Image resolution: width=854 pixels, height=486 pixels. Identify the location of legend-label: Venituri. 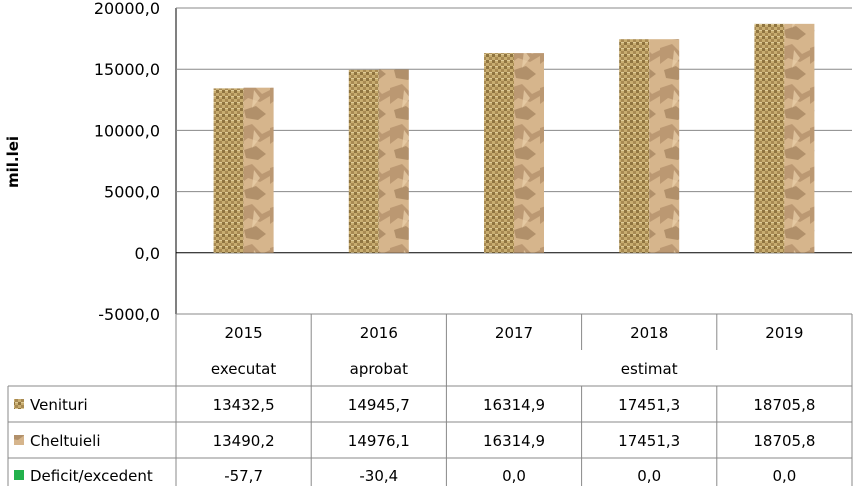
(59, 405).